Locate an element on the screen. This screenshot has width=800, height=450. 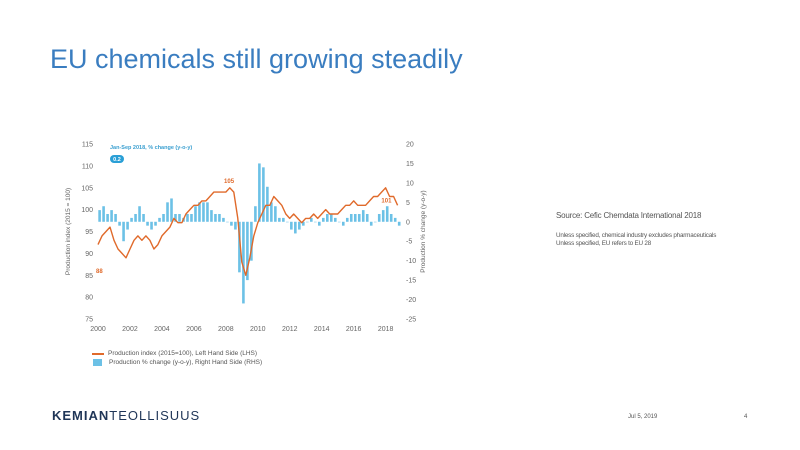
logo-regular-text: TEOLLISUUS is located at coordinates (155, 415).